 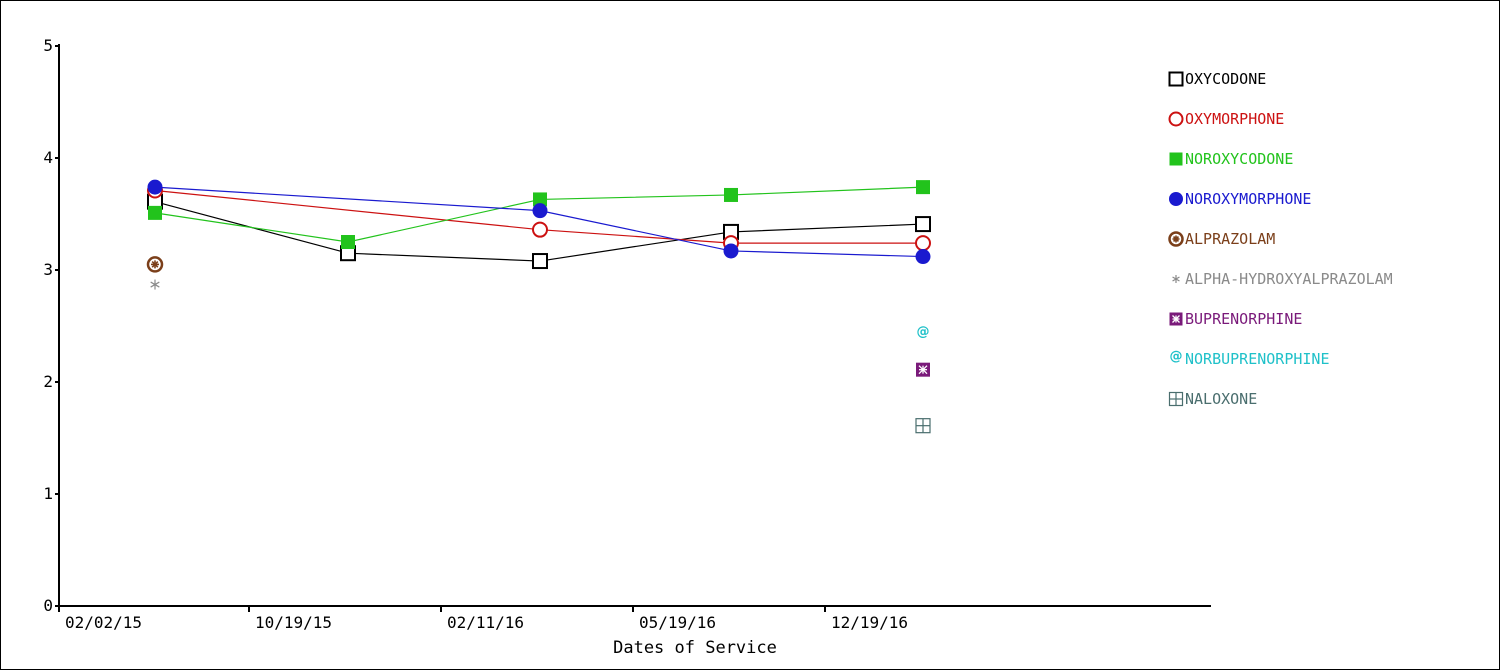 I want to click on series-noroxymorphone, so click(x=539, y=222).